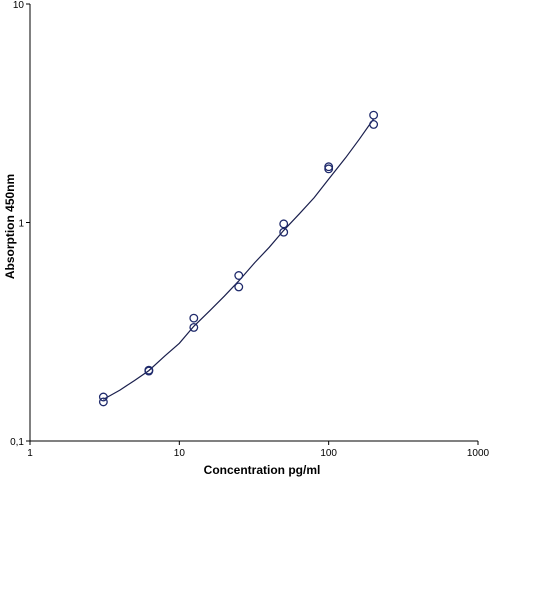  What do you see at coordinates (262, 470) in the screenshot?
I see `x-axis-title: Concentration pg/ml` at bounding box center [262, 470].